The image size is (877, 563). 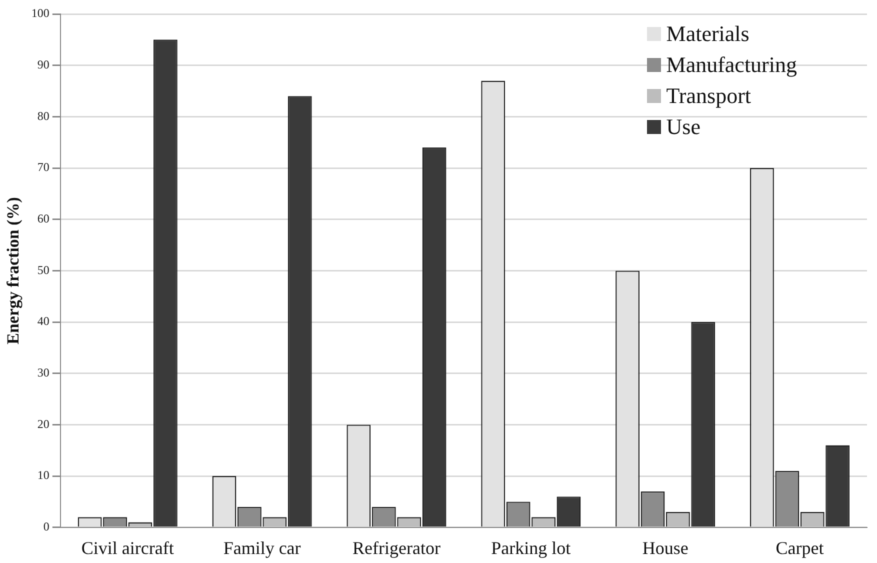 I want to click on y-tick-label: 40, so click(x=43, y=321).